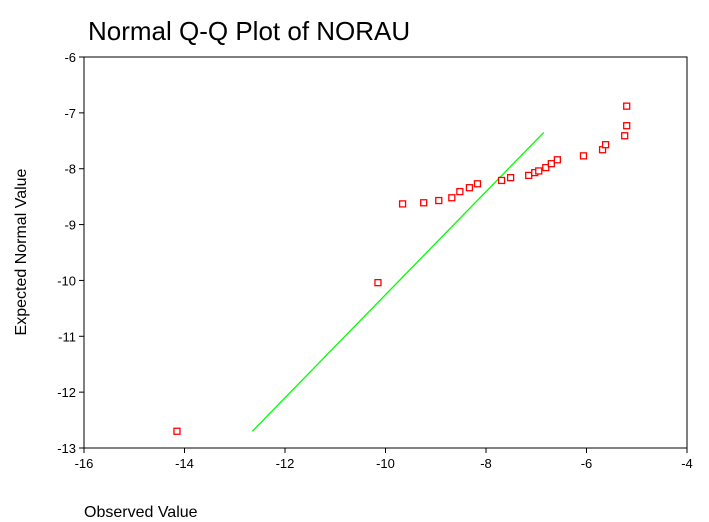  What do you see at coordinates (70, 57) in the screenshot?
I see `y-tick-label: -6` at bounding box center [70, 57].